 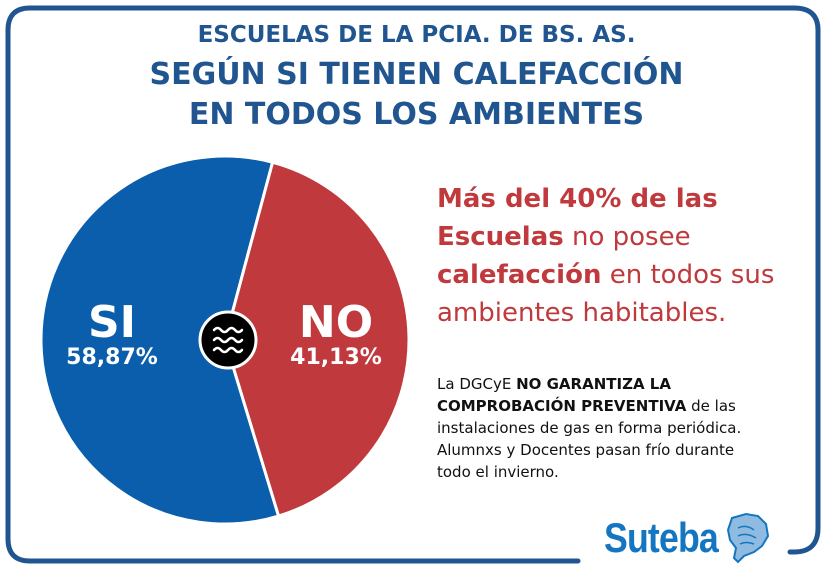 I want to click on logo-text: Suteba, so click(x=661, y=537).